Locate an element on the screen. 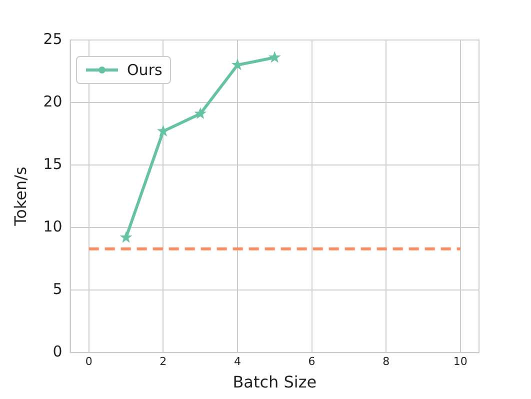 The image size is (531, 399). y-tick-label: 15 is located at coordinates (52, 163).